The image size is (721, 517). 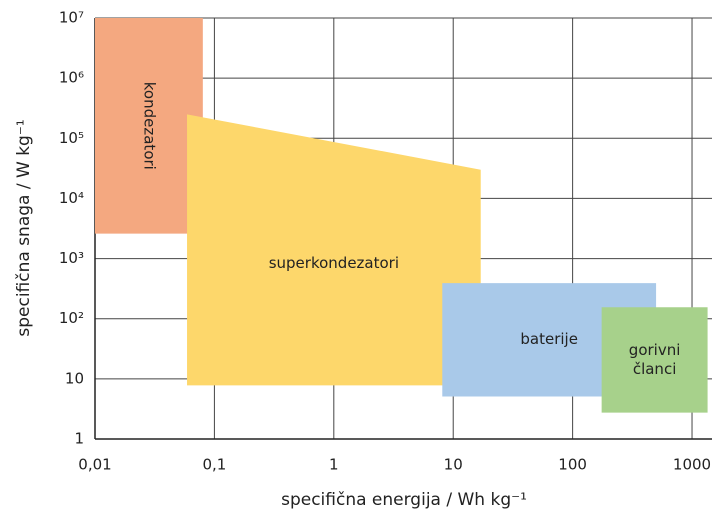 What do you see at coordinates (214, 465) in the screenshot?
I see `x-tick-label: 0,1` at bounding box center [214, 465].